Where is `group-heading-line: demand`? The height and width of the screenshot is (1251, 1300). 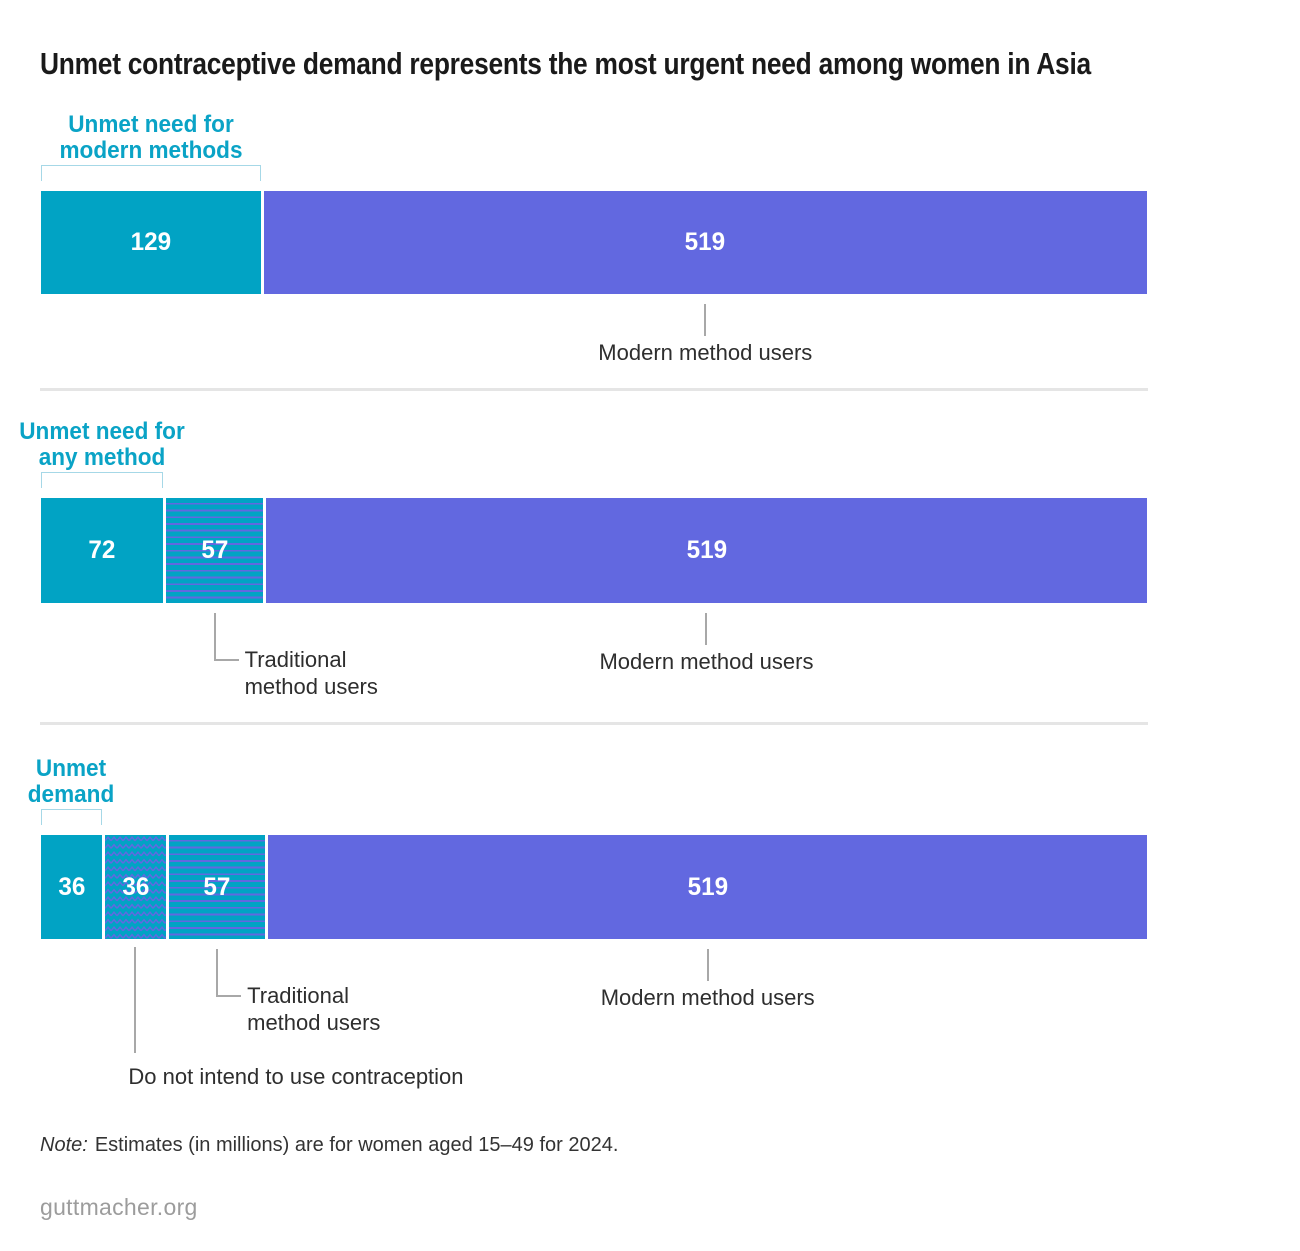 group-heading-line: demand is located at coordinates (71, 794).